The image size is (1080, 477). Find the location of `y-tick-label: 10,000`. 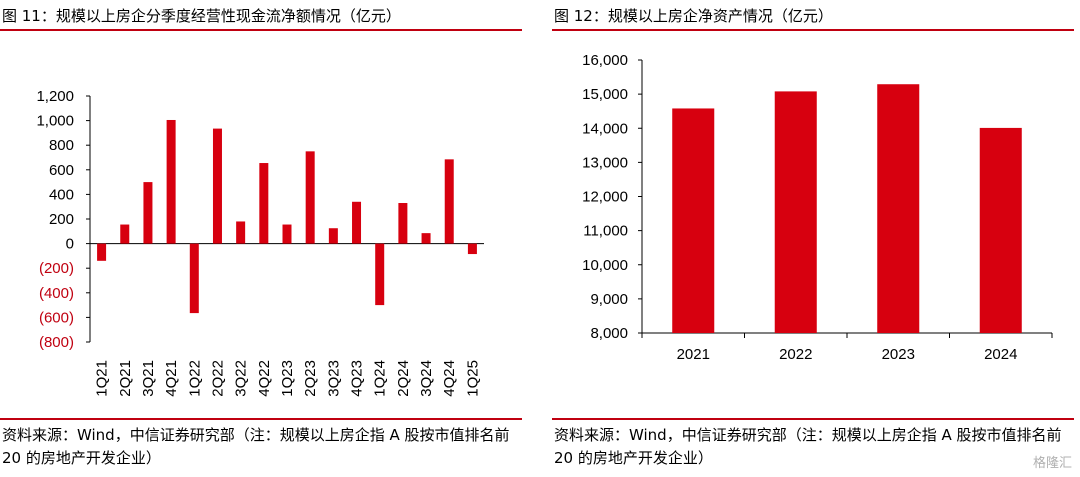

y-tick-label: 10,000 is located at coordinates (605, 265).